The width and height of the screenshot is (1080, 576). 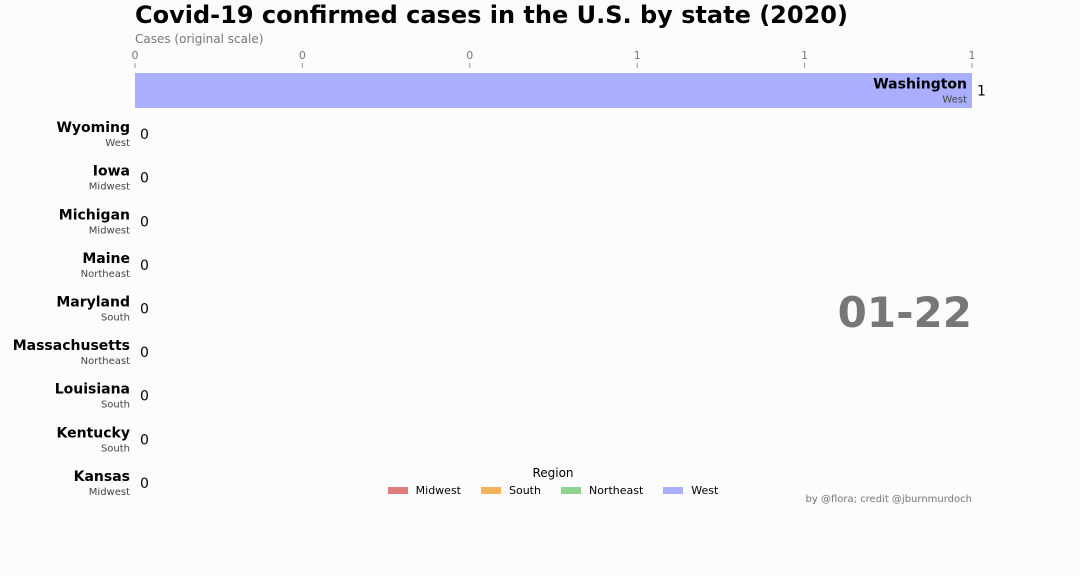 What do you see at coordinates (904, 312) in the screenshot?
I see `date-label: 01-22` at bounding box center [904, 312].